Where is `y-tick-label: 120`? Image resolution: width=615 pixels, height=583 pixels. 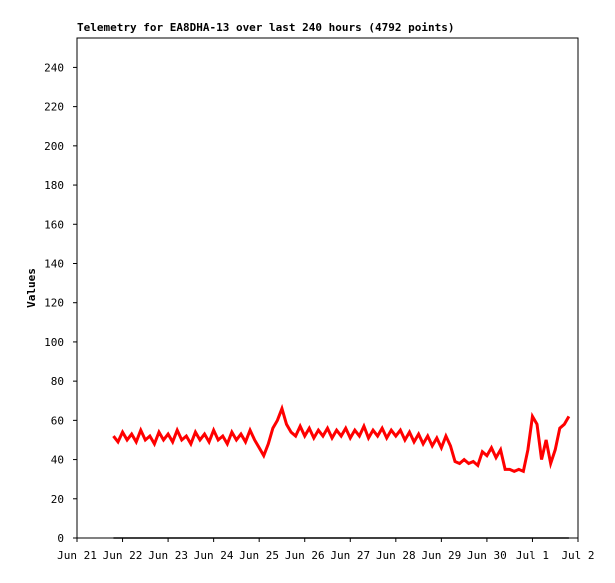 y-tick-label: 120 is located at coordinates (54, 303).